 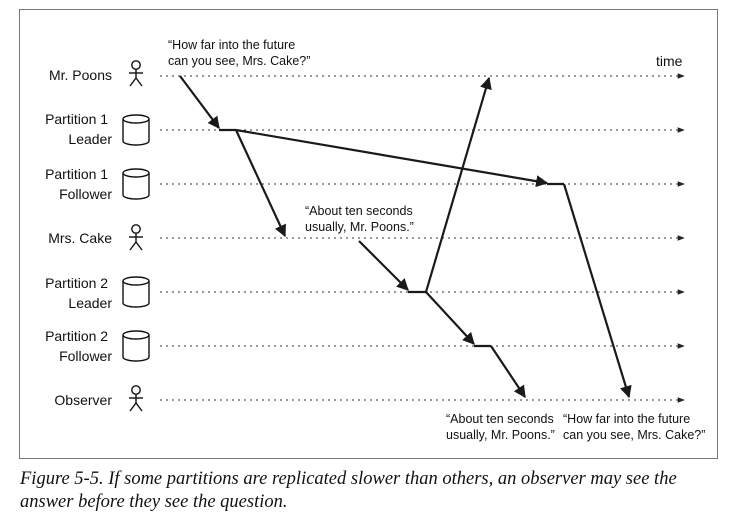 What do you see at coordinates (80, 75) in the screenshot?
I see `row-label-mr-poons: Mr. Poons` at bounding box center [80, 75].